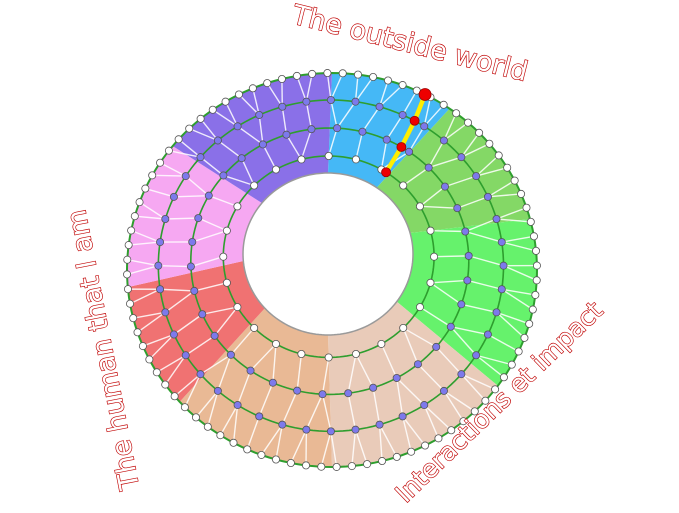 The width and height of the screenshot is (679, 513). Describe the element at coordinates (466, 302) in the screenshot. I see `sector-green` at that location.